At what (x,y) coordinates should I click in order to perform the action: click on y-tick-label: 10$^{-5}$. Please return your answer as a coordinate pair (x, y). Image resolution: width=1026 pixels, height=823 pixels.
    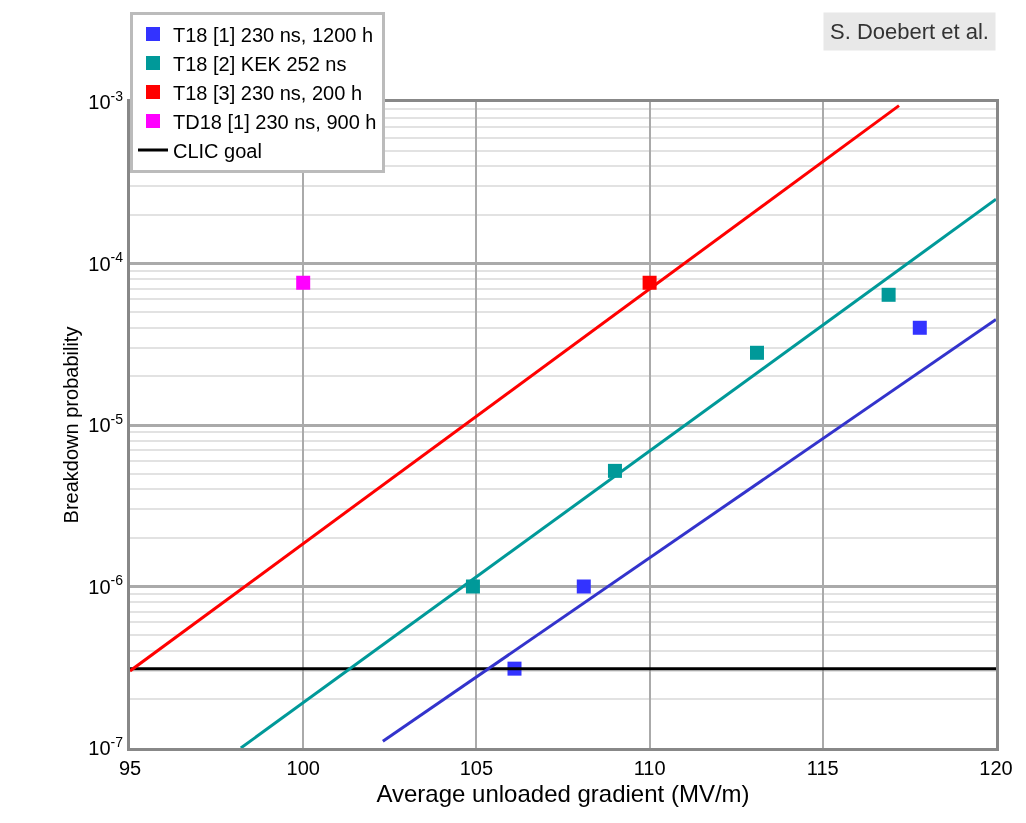
    Looking at the image, I should click on (106, 423).